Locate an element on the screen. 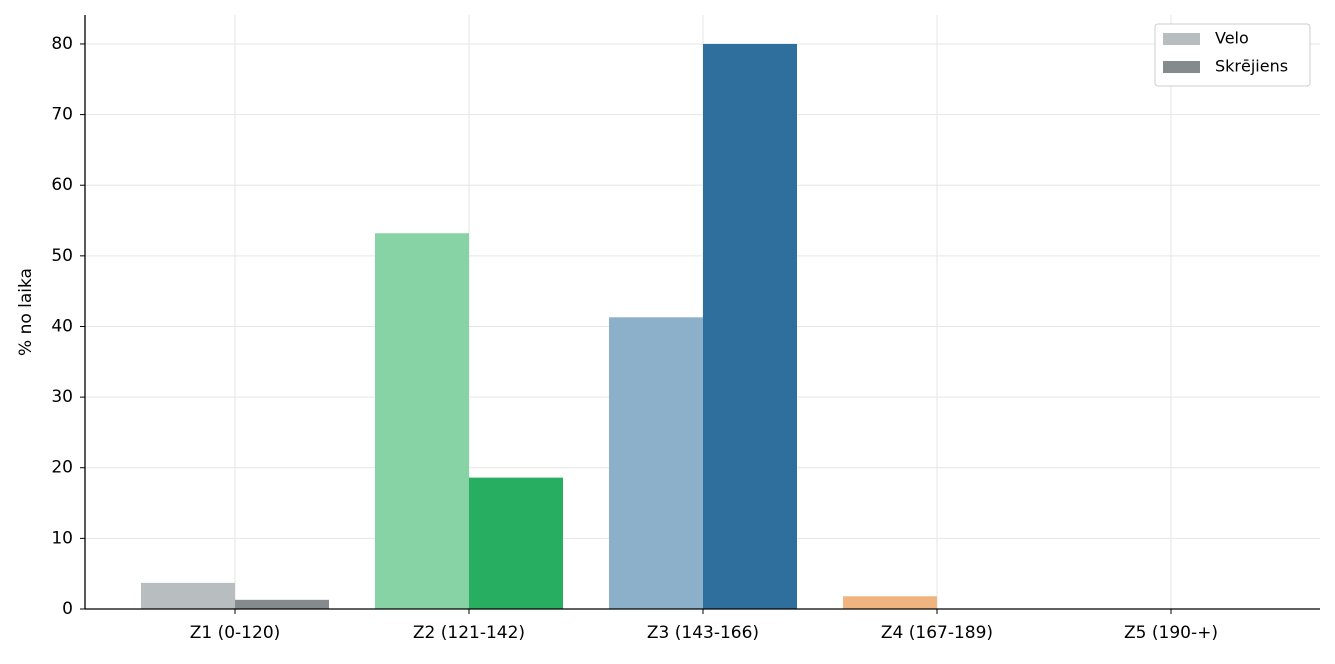 The width and height of the screenshot is (1335, 664). x-tick-label: Z1 (0-120) is located at coordinates (235, 633).